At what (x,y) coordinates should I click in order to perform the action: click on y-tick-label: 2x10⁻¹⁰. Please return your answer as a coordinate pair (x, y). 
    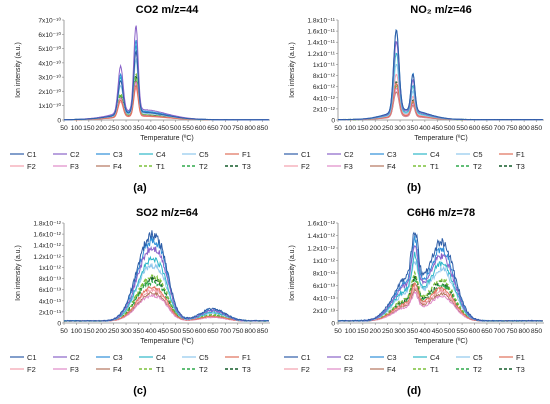
    Looking at the image, I should click on (49, 92).